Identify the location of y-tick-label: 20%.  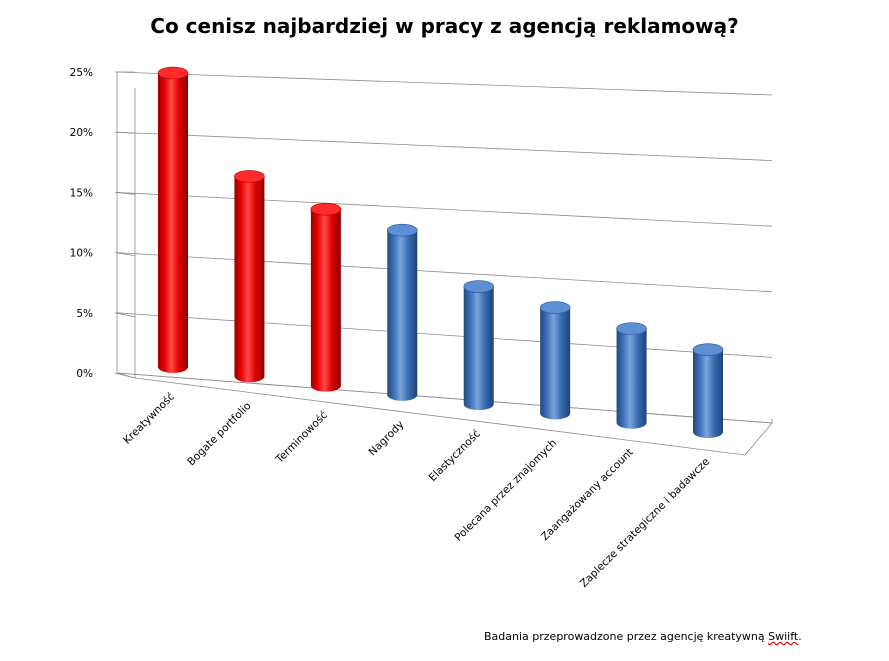
(81, 133).